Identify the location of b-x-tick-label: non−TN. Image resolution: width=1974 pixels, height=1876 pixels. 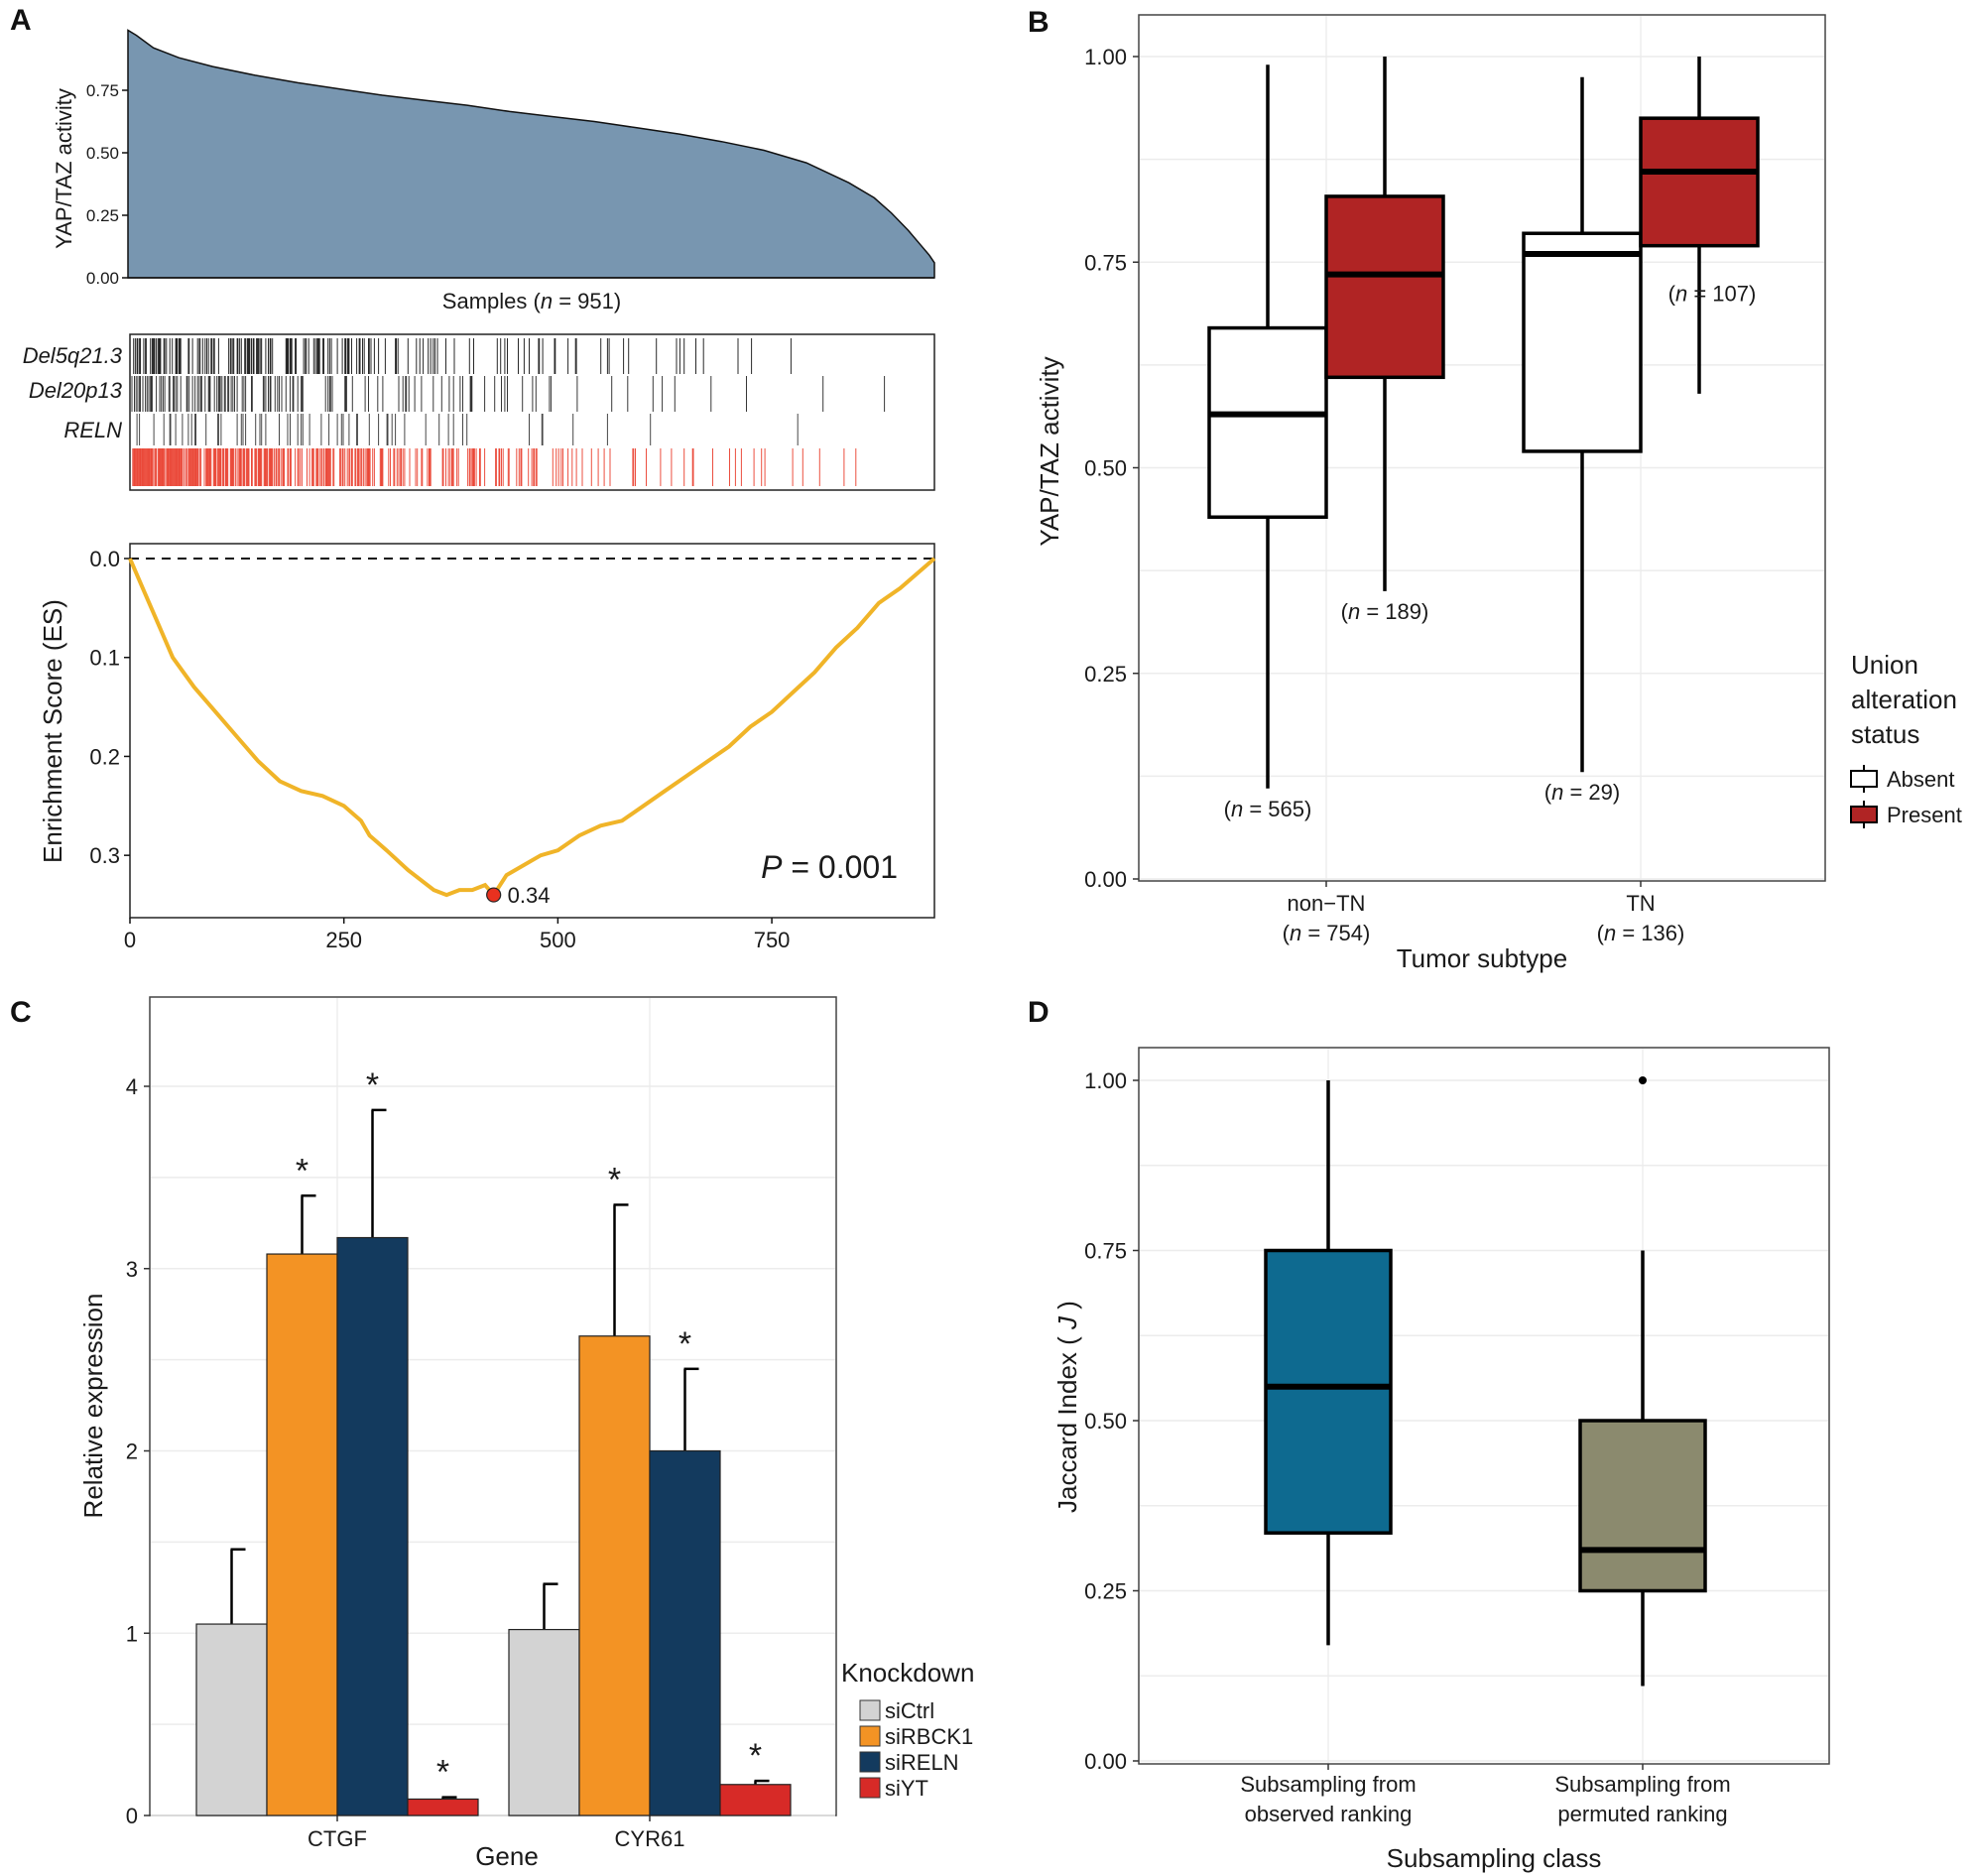
(1327, 903).